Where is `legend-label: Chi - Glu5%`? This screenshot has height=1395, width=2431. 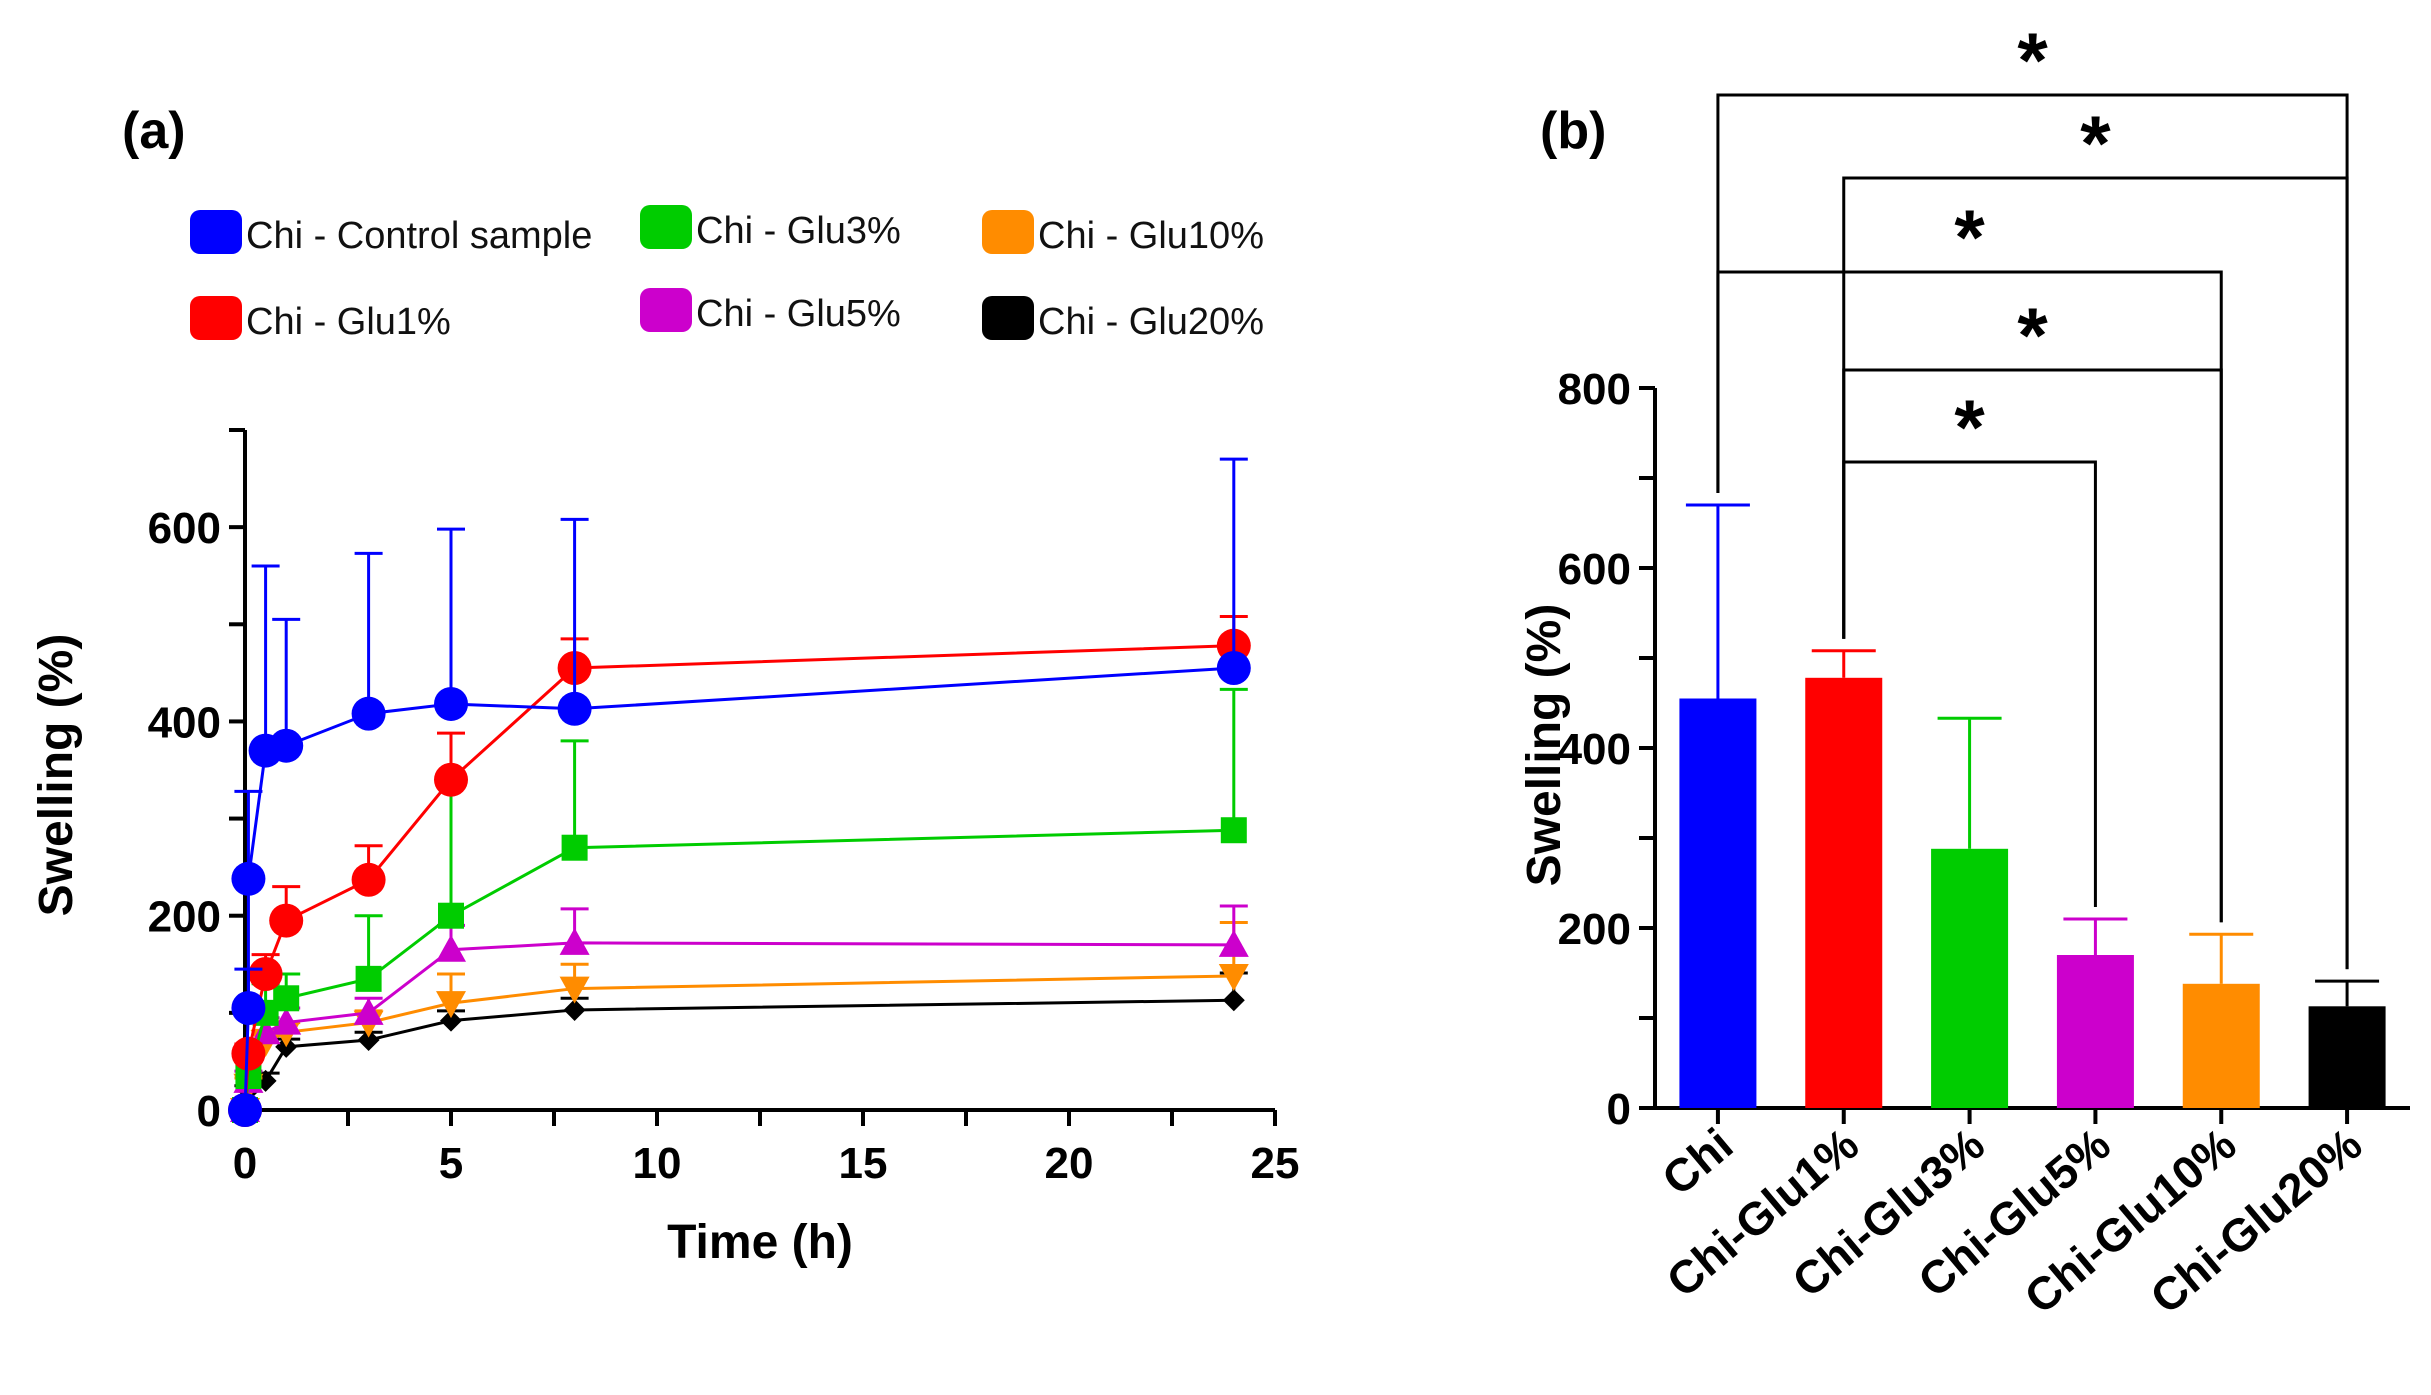
legend-label: Chi - Glu5% is located at coordinates (798, 314).